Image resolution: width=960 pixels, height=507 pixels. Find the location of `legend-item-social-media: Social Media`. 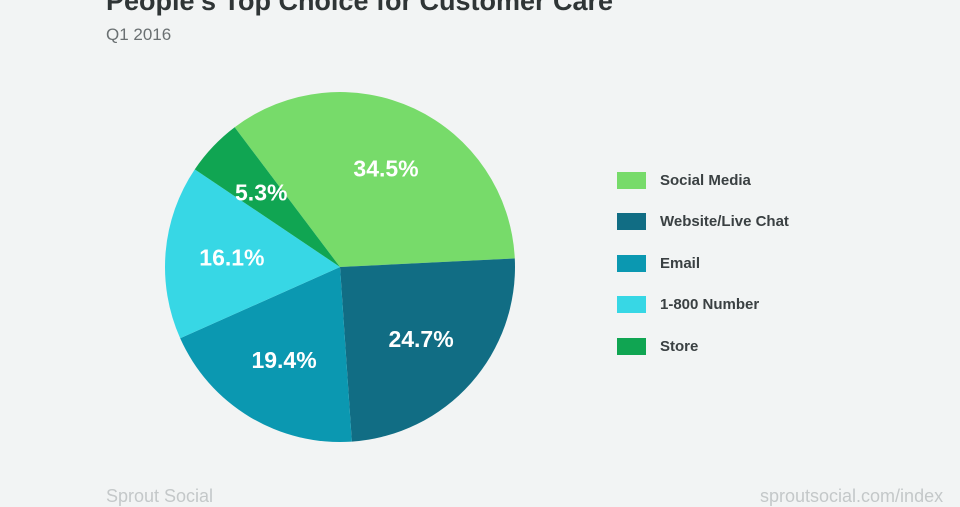

legend-item-social-media: Social Media is located at coordinates (703, 180).